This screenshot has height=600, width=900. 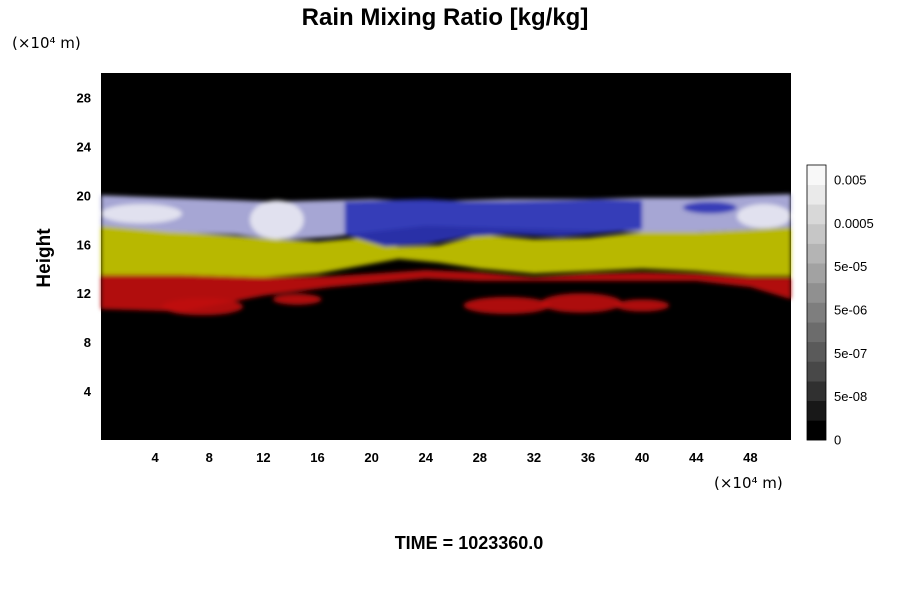 I want to click on y-tick-label: 16, so click(x=84, y=244).